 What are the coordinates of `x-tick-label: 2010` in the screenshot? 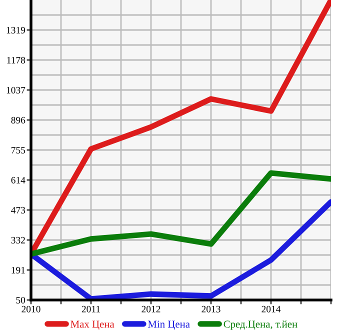 It's located at (31, 309).